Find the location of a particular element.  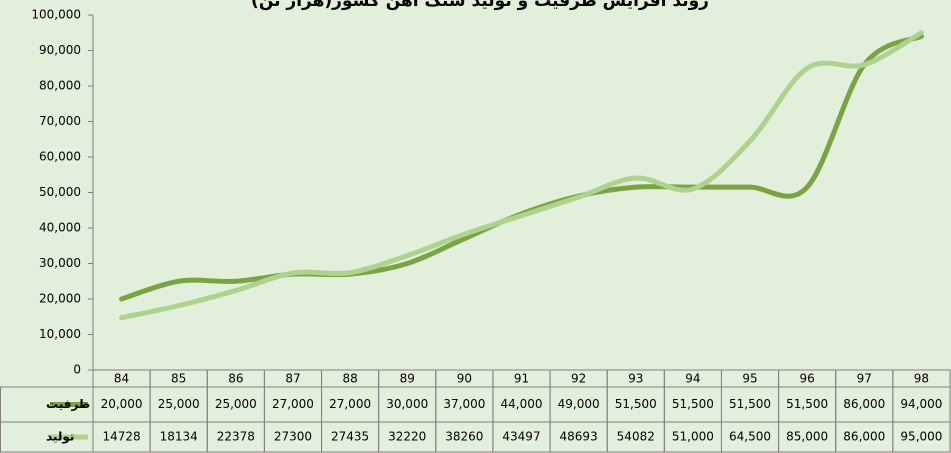

table-value: 48693 is located at coordinates (579, 437).